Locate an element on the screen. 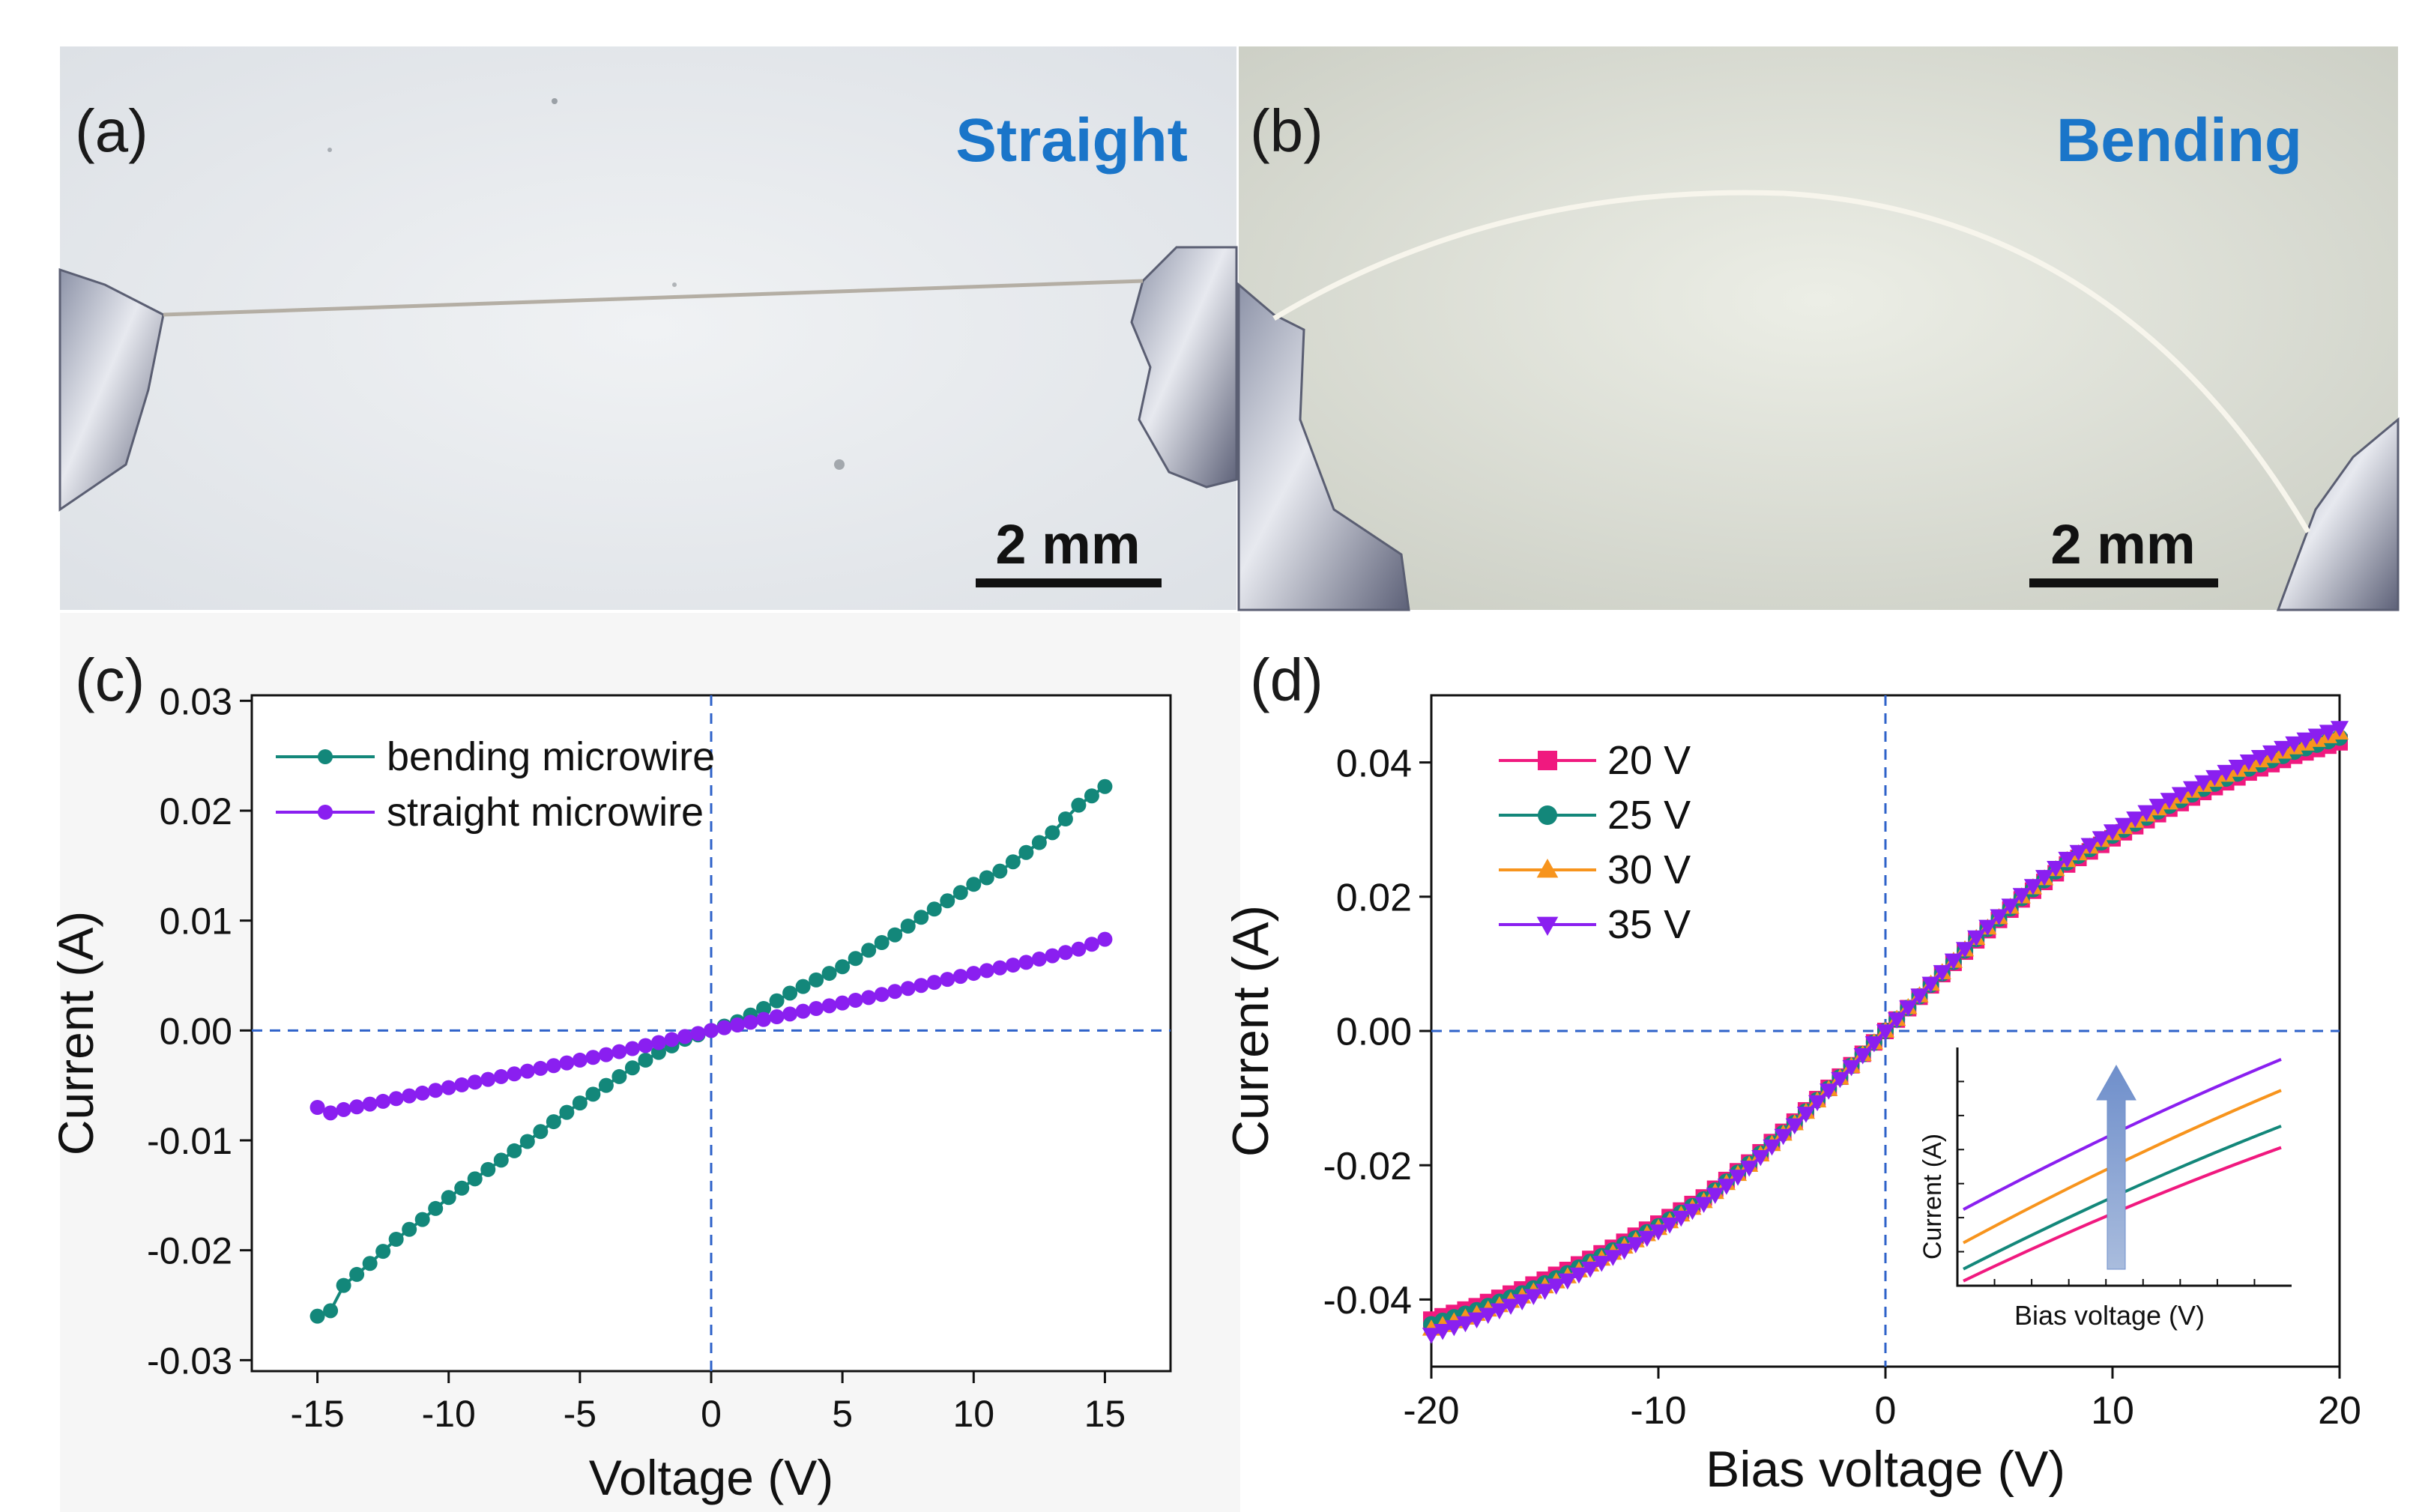  right-foil-contact is located at coordinates (2338, 514).